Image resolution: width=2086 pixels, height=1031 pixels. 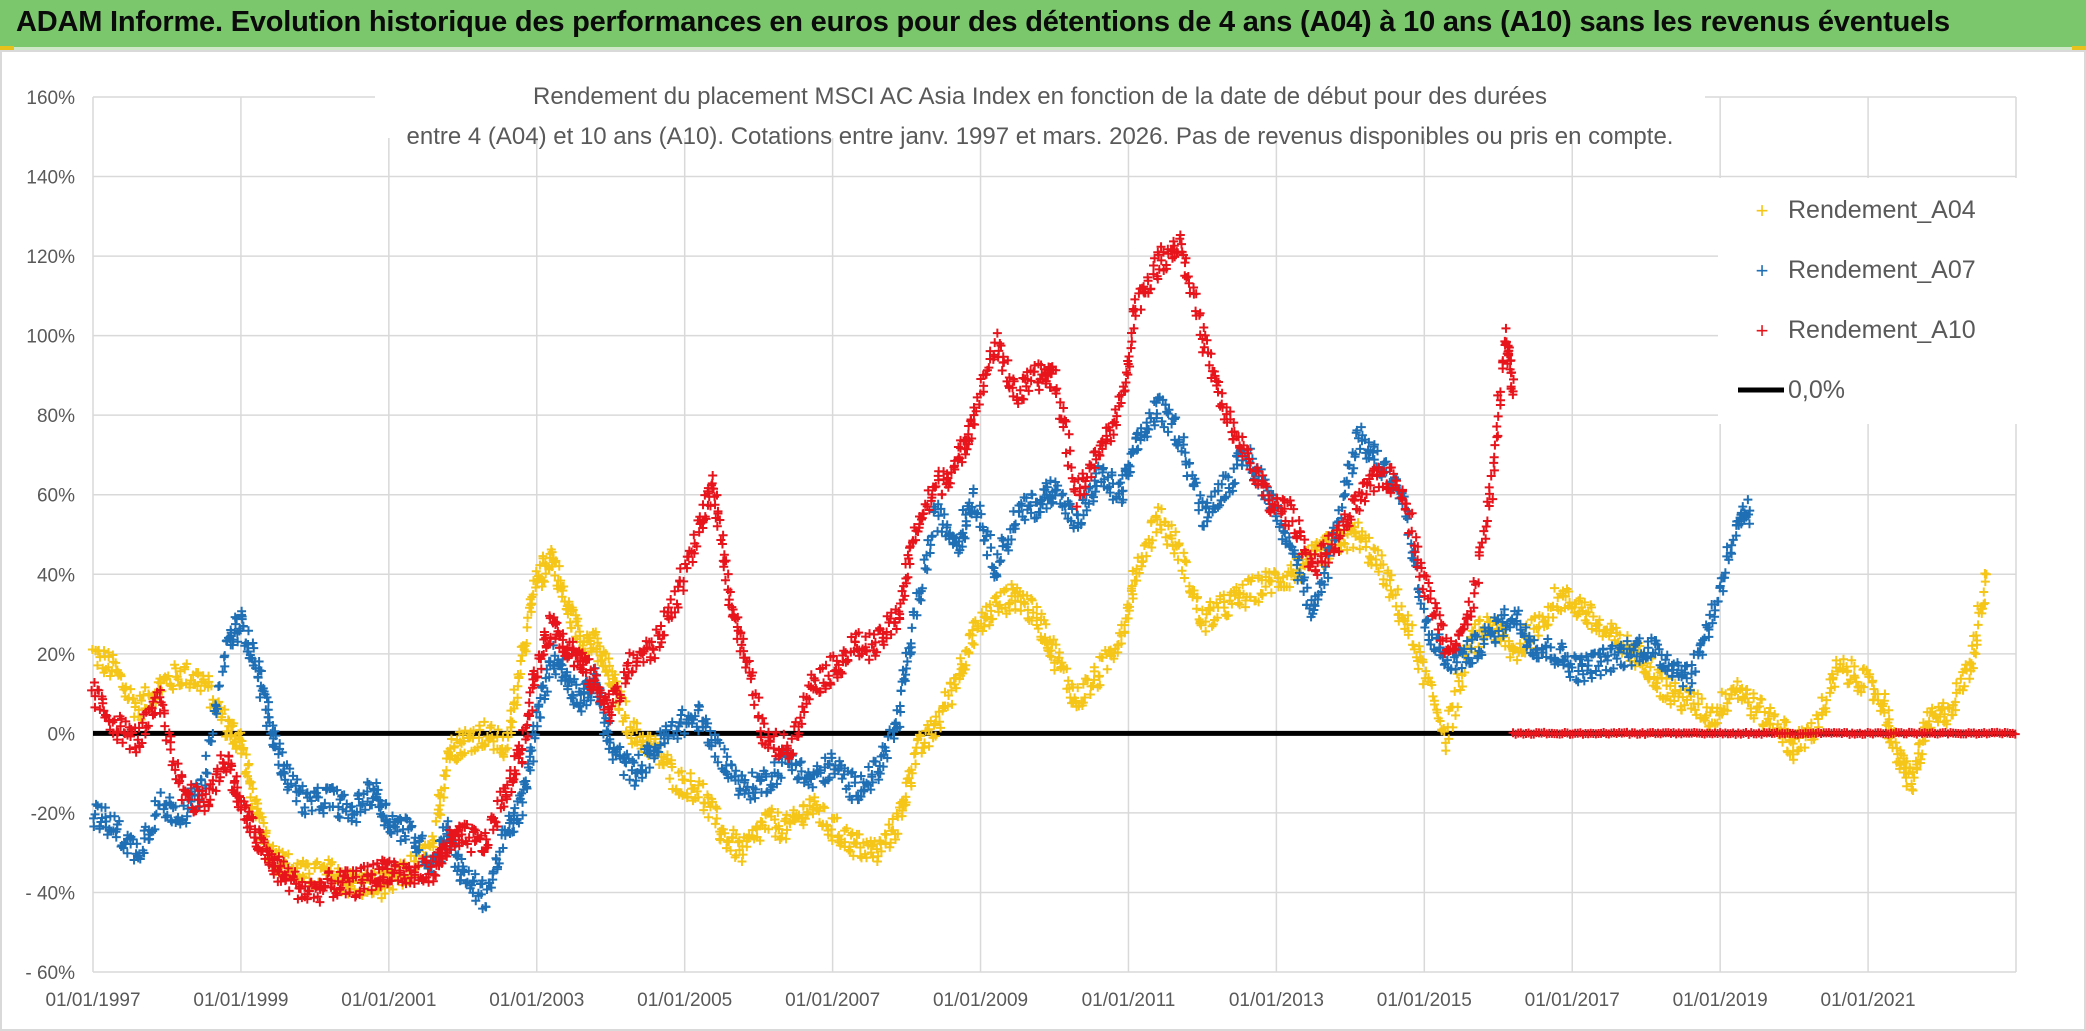 What do you see at coordinates (56, 416) in the screenshot?
I see `y-tick-label: 80%` at bounding box center [56, 416].